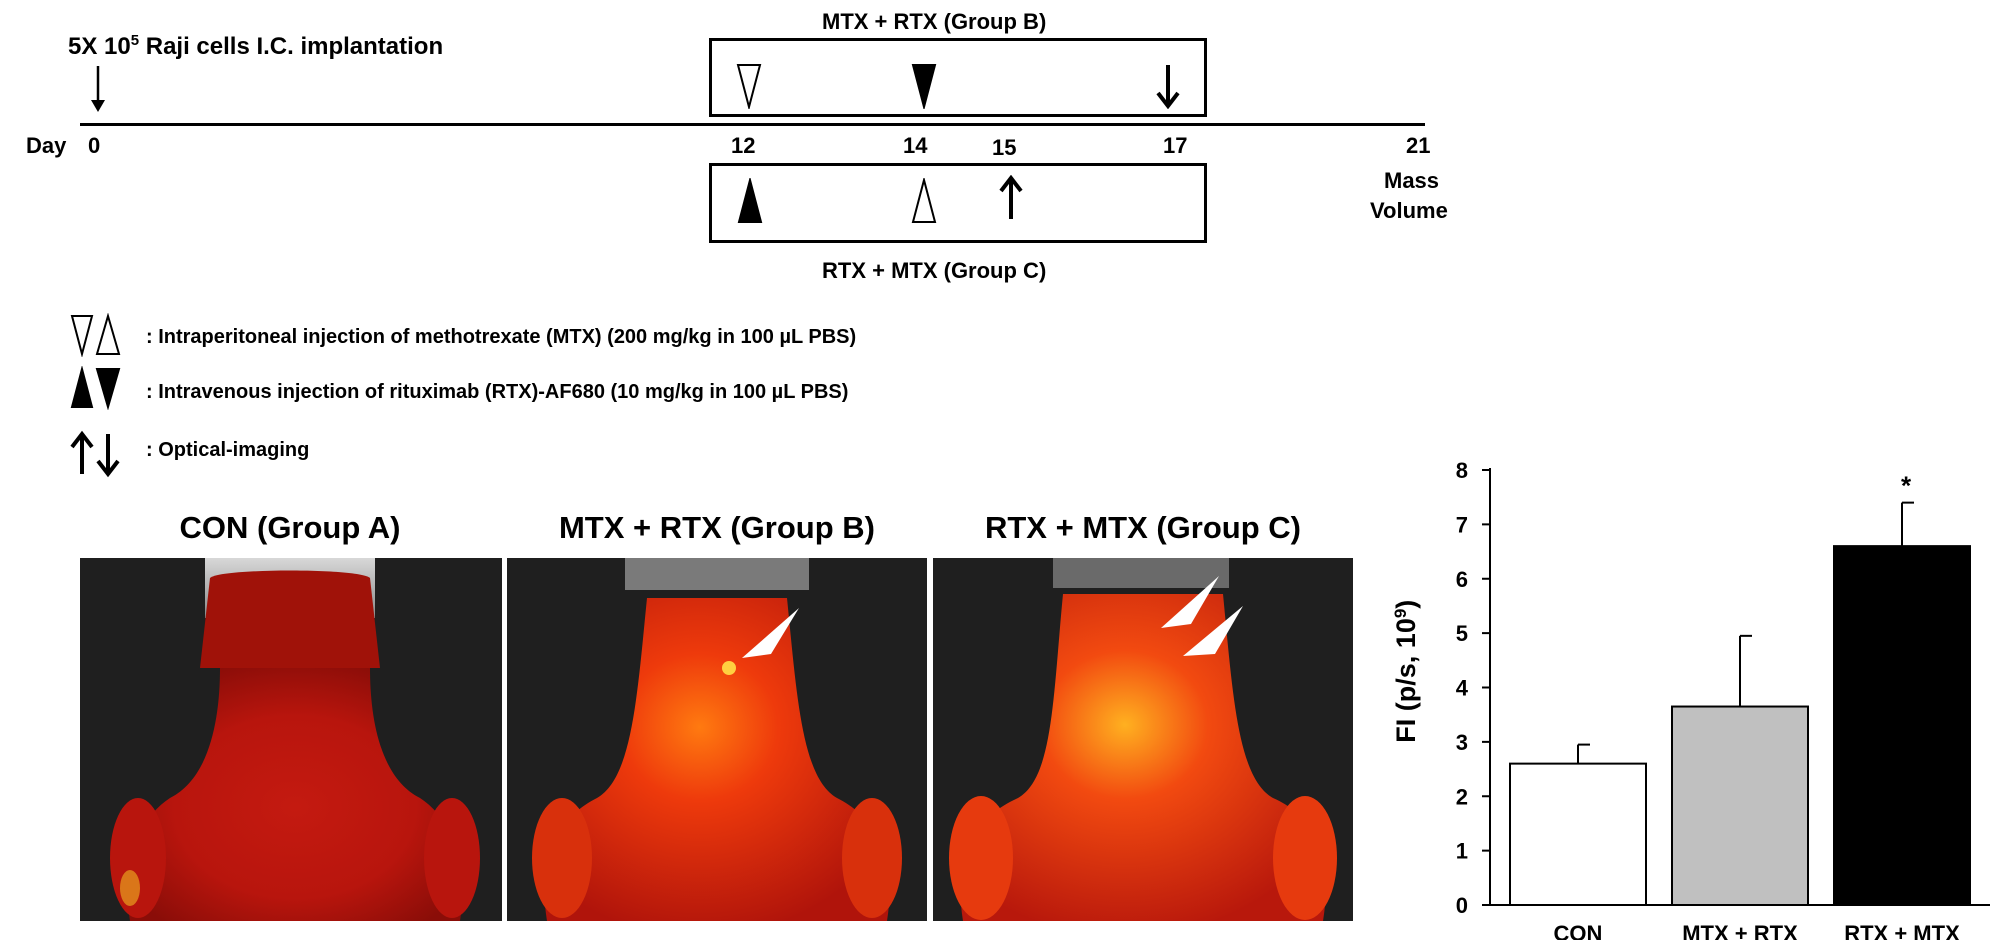 Image resolution: width=2008 pixels, height=940 pixels. I want to click on imaging-panel-group-b, so click(717, 739).